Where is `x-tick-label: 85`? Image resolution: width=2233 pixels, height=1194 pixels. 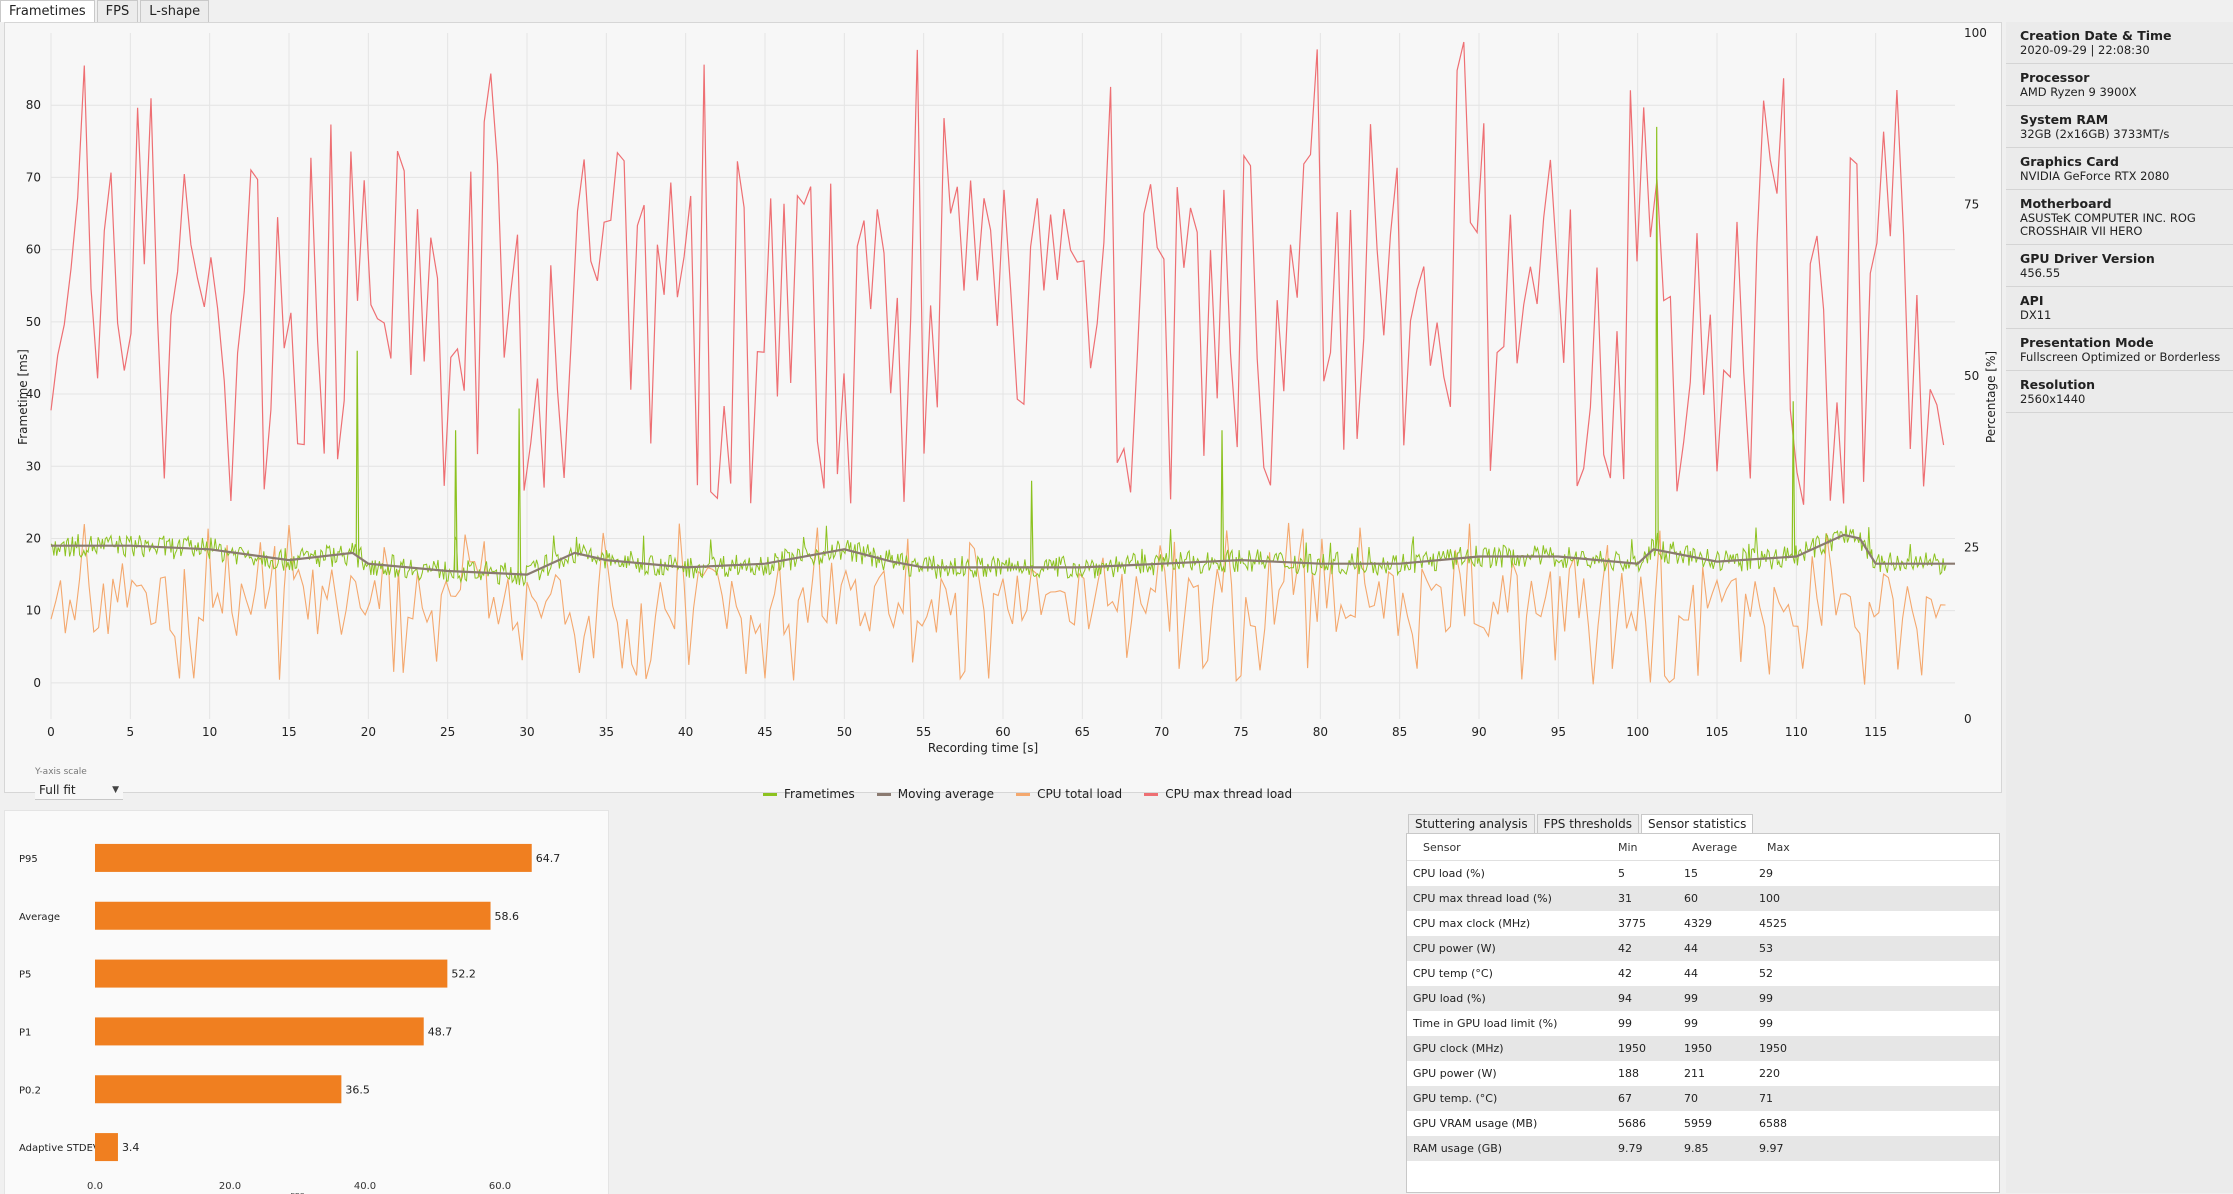
x-tick-label: 85 is located at coordinates (1399, 732).